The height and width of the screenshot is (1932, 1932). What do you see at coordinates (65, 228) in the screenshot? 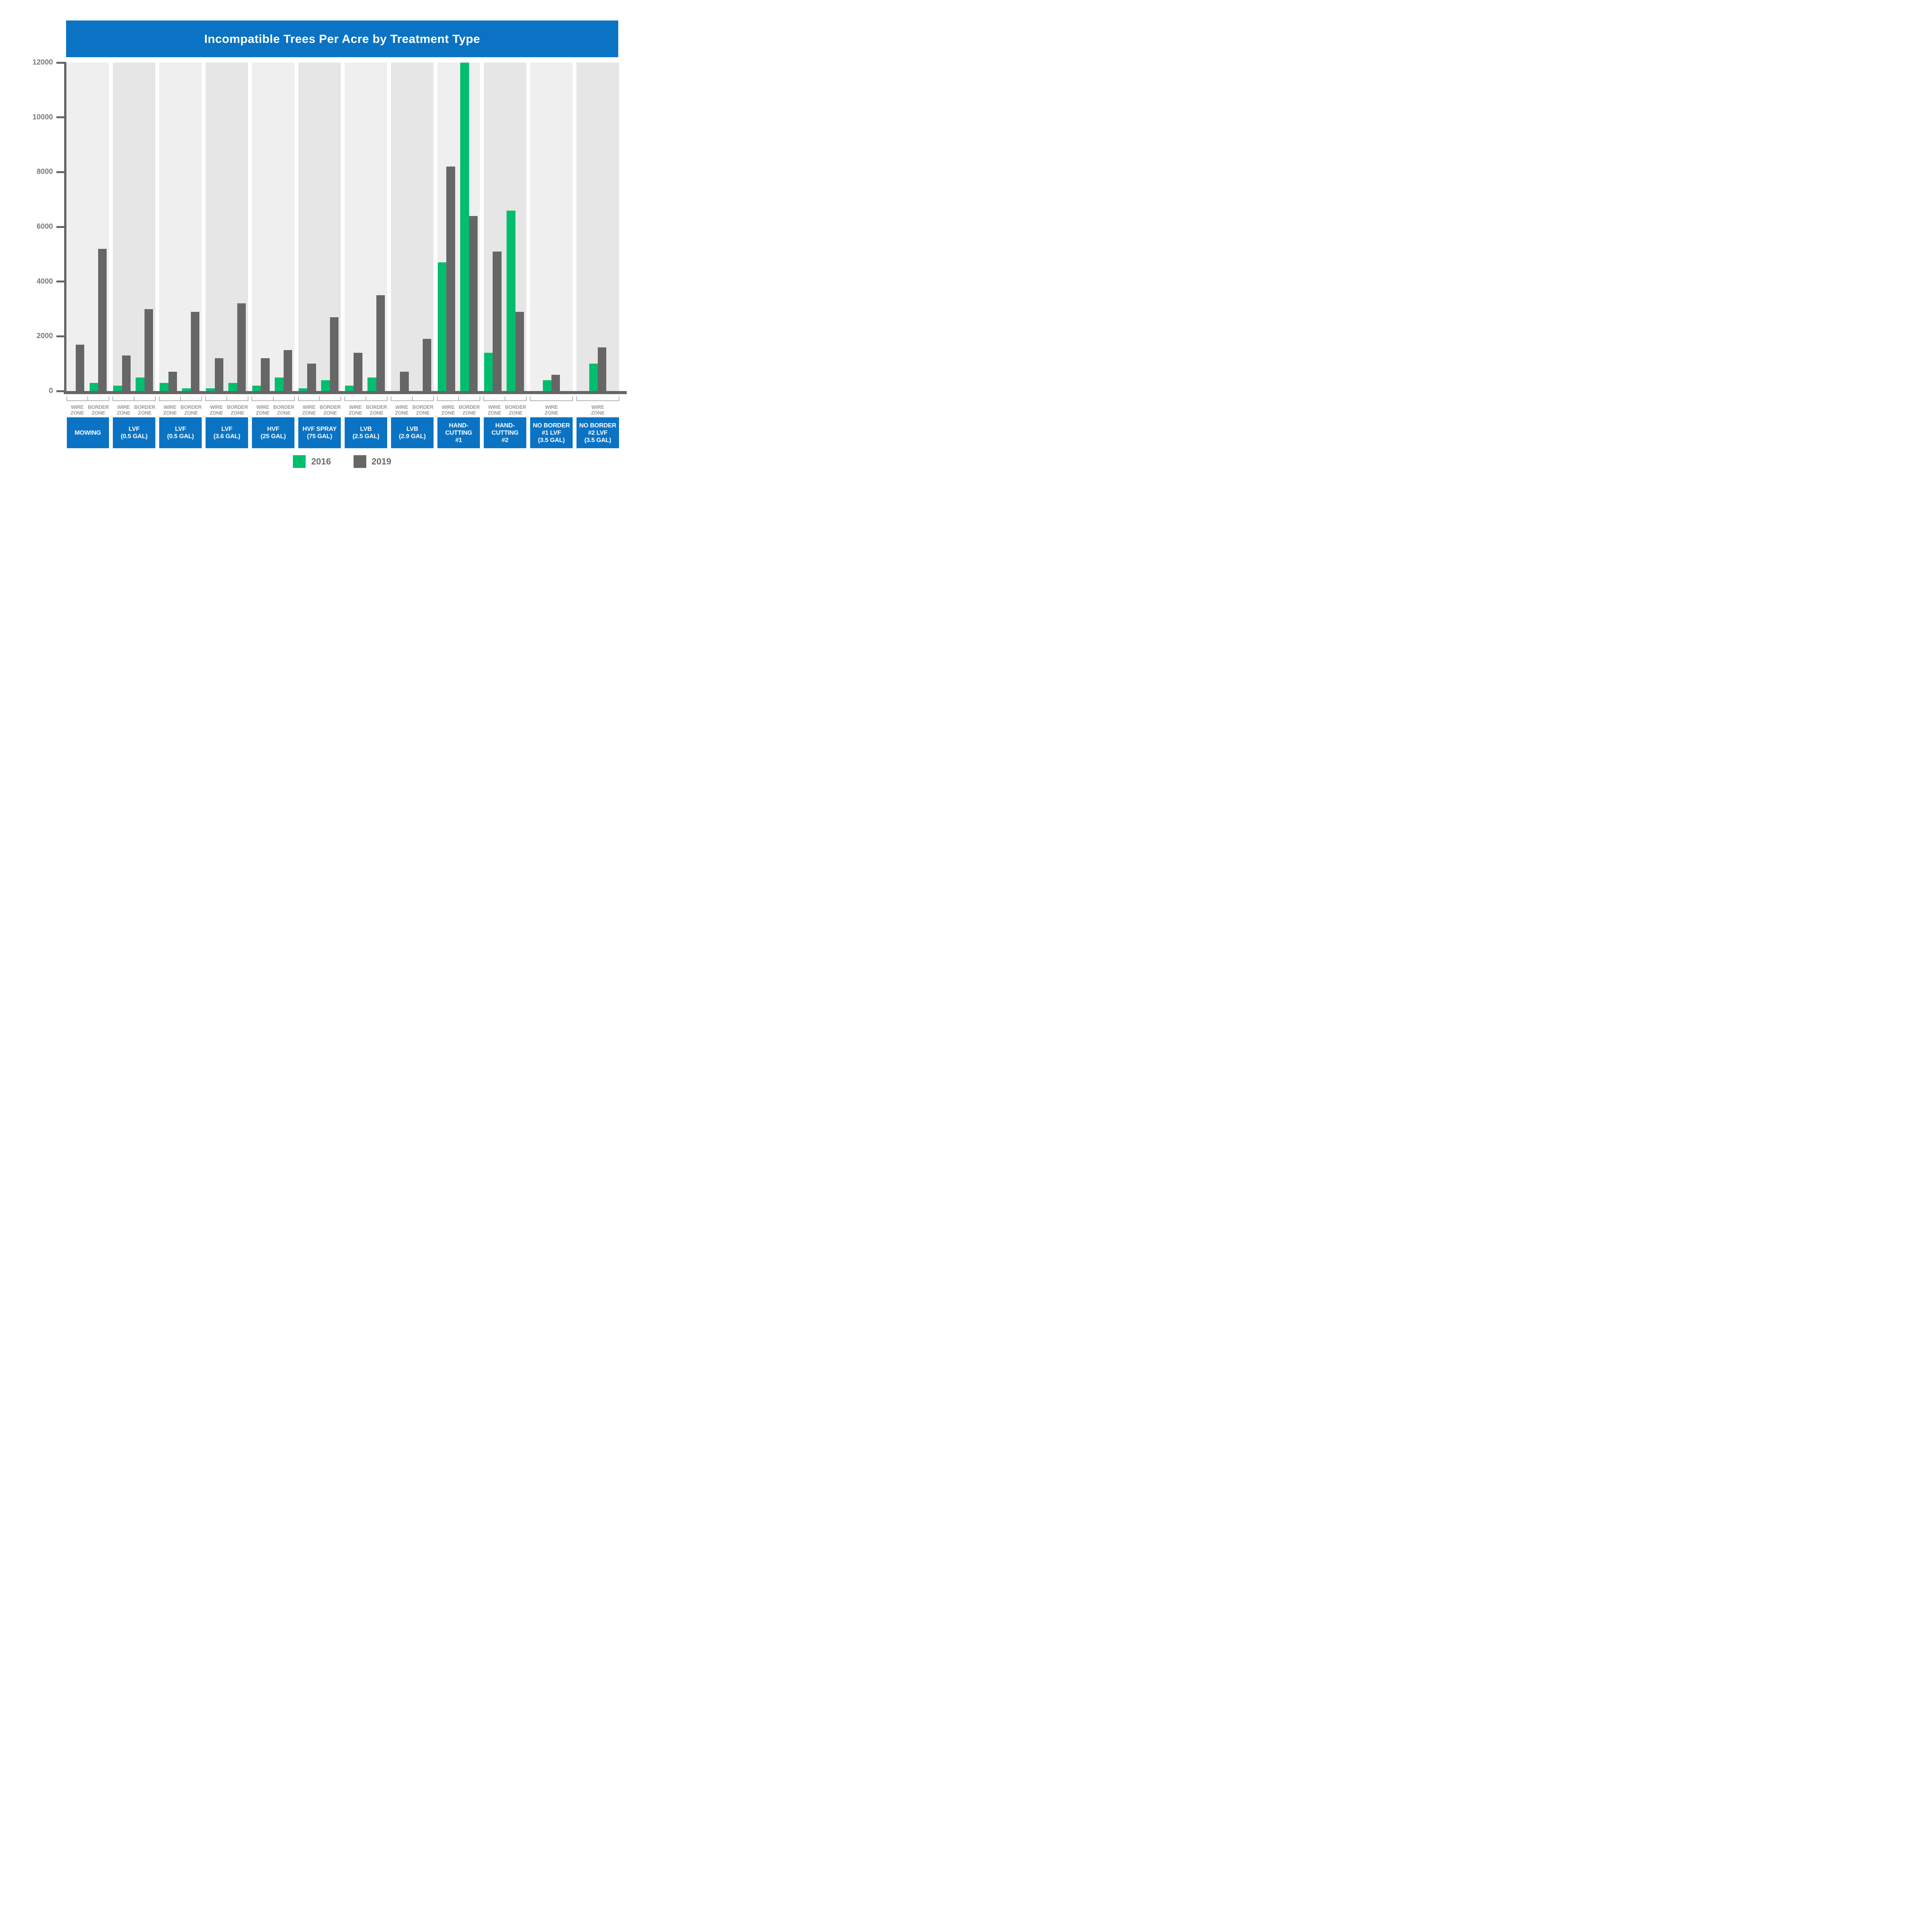
I see `y-axis-line` at bounding box center [65, 228].